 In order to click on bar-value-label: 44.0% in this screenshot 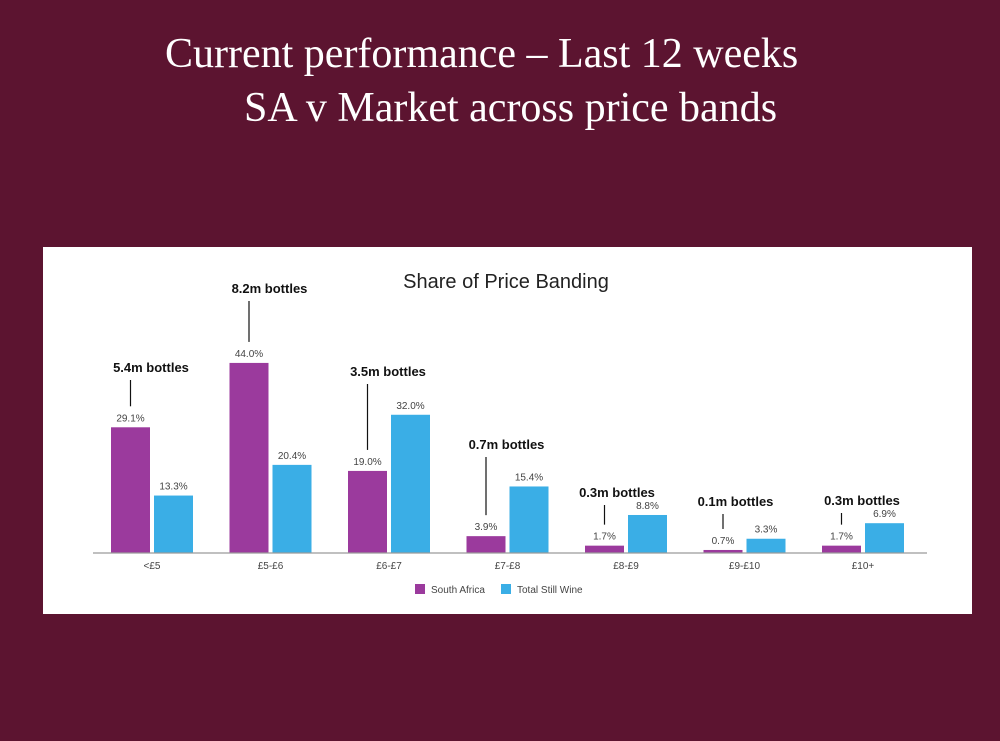, I will do `click(249, 354)`.